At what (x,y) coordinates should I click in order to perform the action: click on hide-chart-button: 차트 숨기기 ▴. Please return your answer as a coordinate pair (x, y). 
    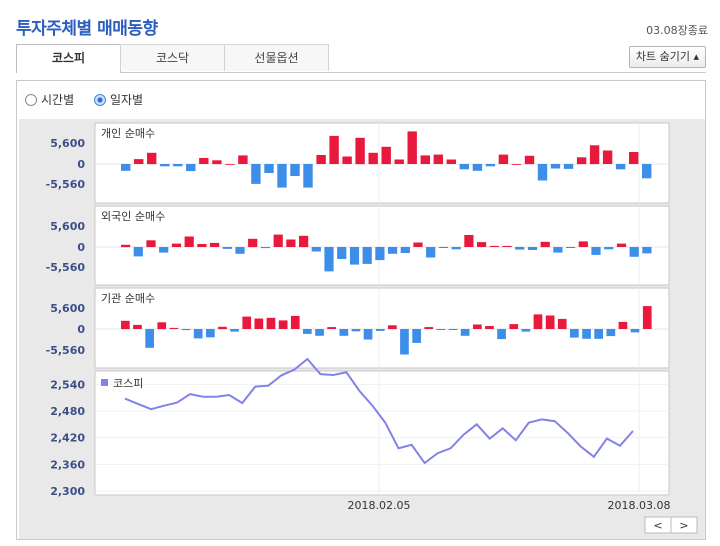
    Looking at the image, I should click on (667, 57).